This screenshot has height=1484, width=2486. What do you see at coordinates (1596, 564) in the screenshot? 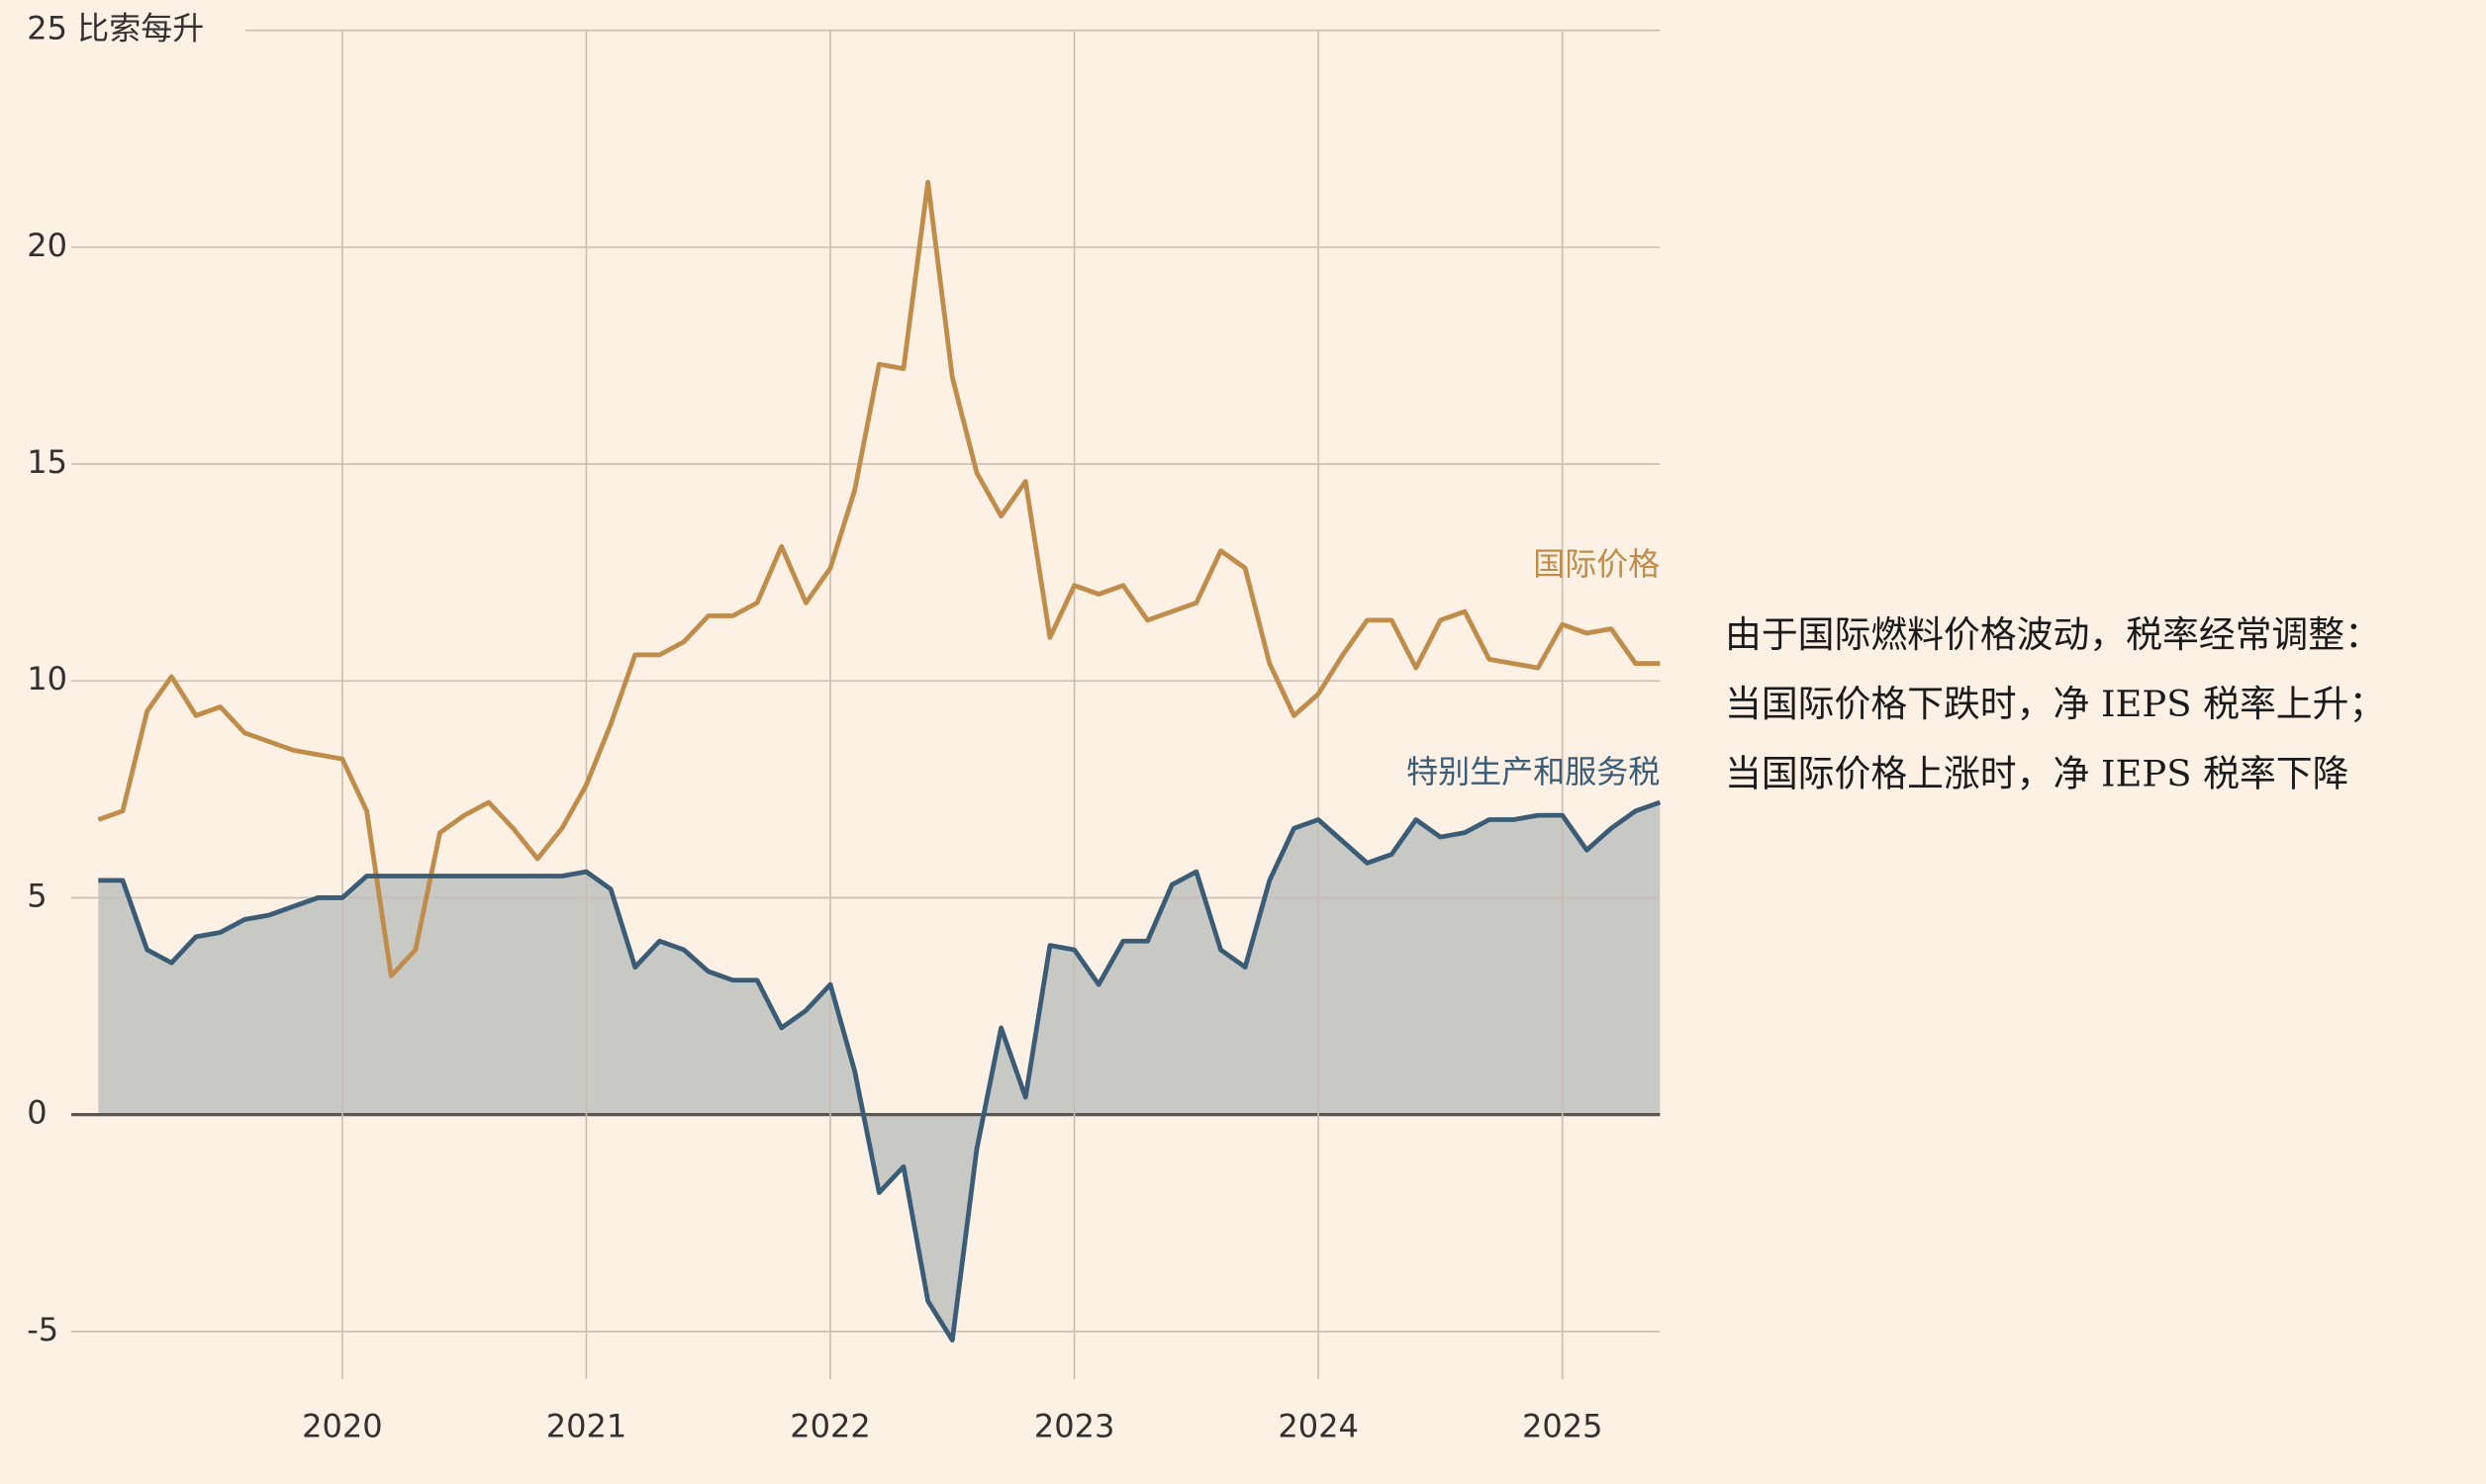
I see `series-label: 国际价格` at bounding box center [1596, 564].